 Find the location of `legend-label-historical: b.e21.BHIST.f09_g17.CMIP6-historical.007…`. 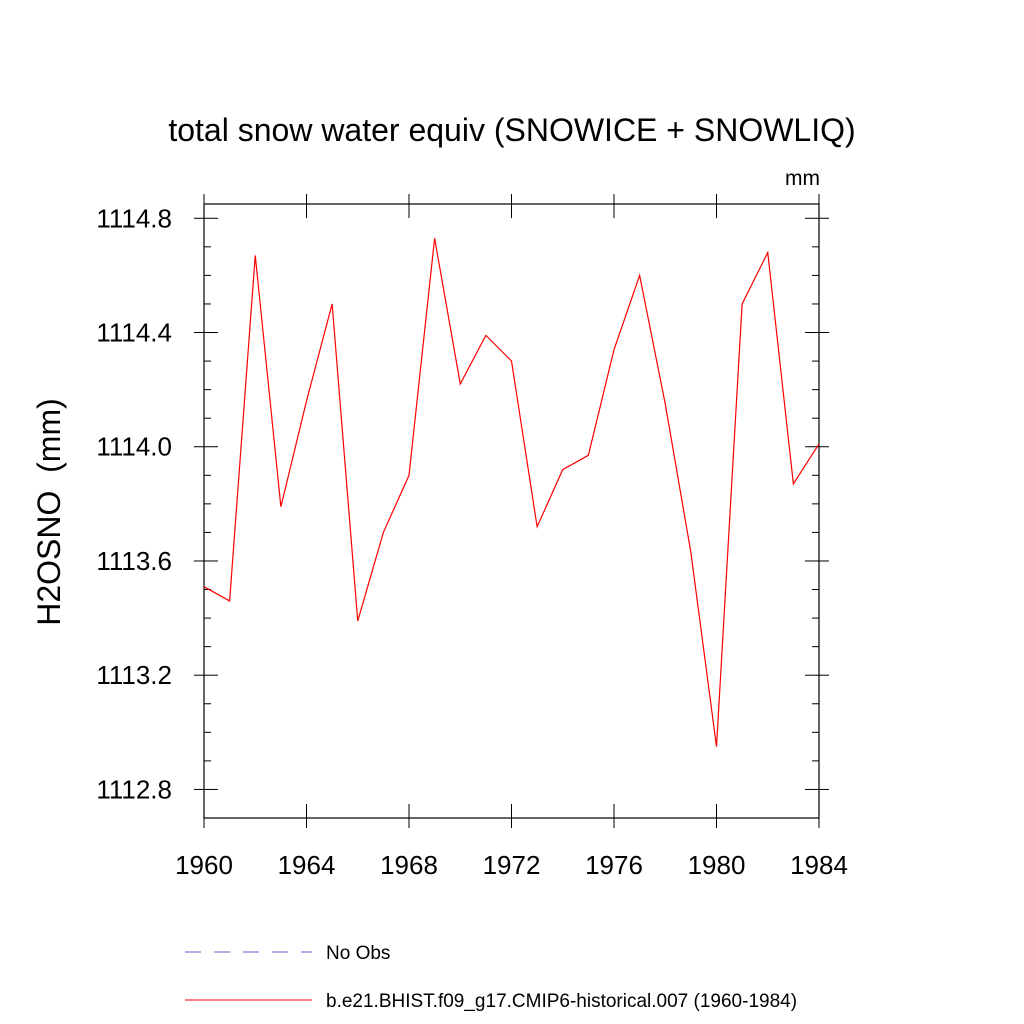

legend-label-historical: b.e21.BHIST.f09_g17.CMIP6-historical.007… is located at coordinates (561, 1001).